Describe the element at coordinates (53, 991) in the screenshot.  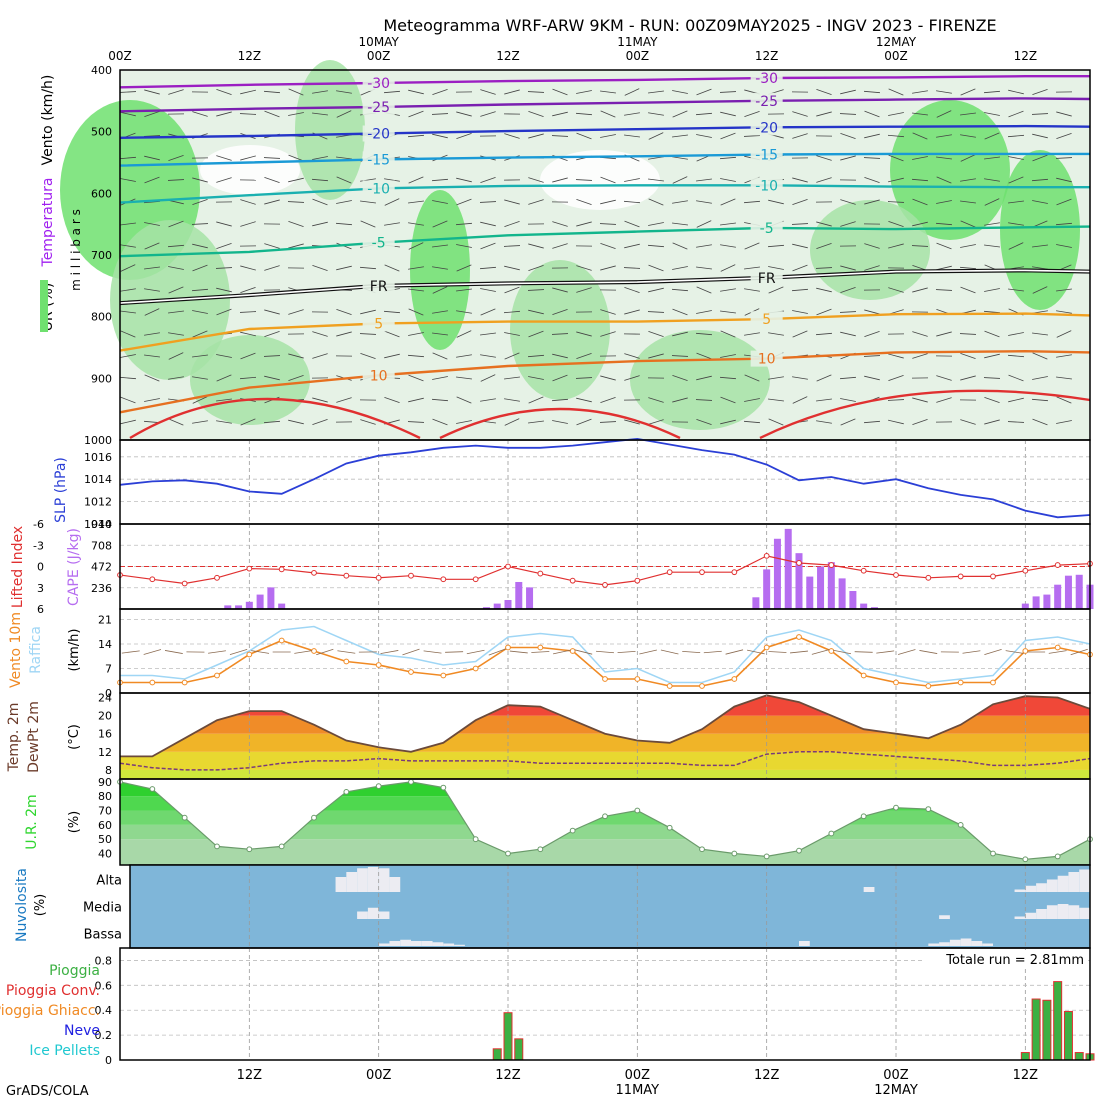
I see `precip-legend-item: Pioggia Conv.` at that location.